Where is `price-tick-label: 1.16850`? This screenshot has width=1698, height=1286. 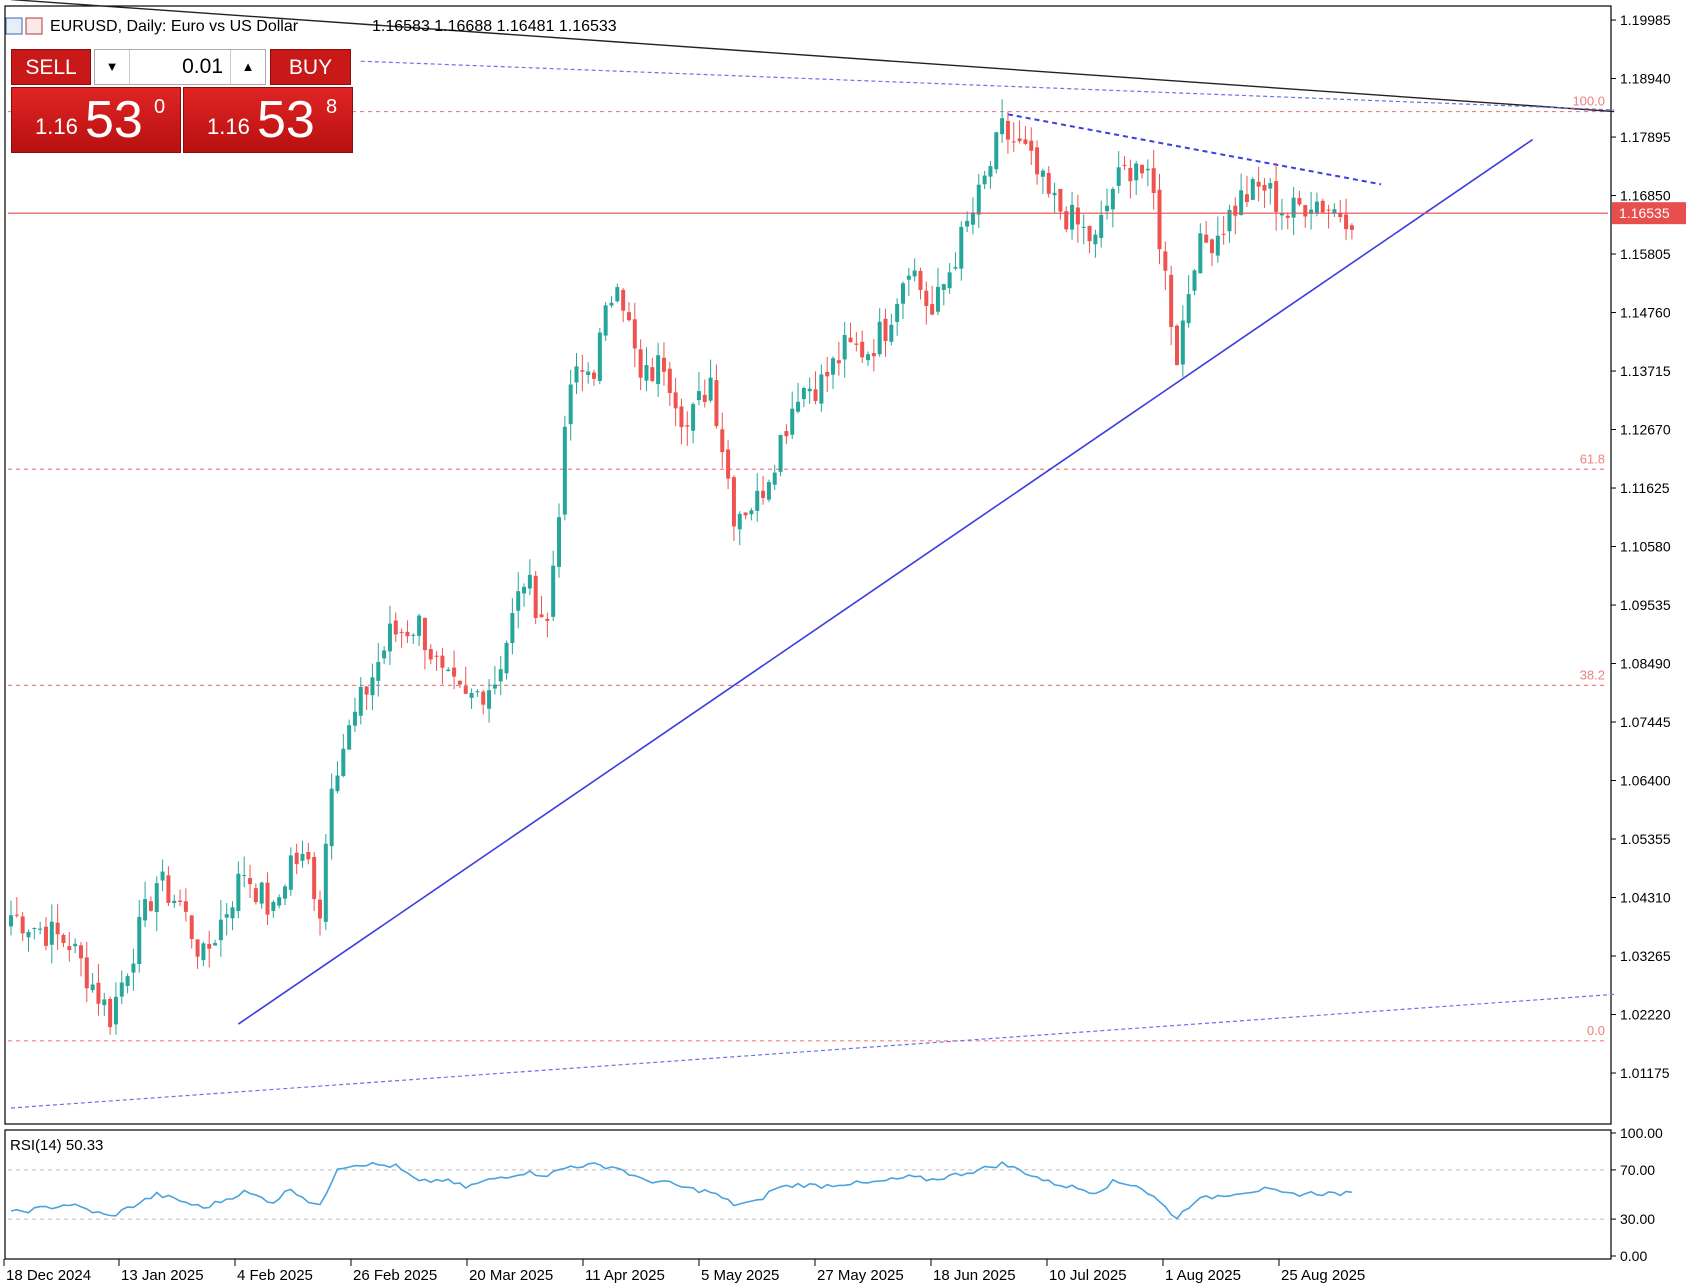
price-tick-label: 1.16850 is located at coordinates (1645, 196).